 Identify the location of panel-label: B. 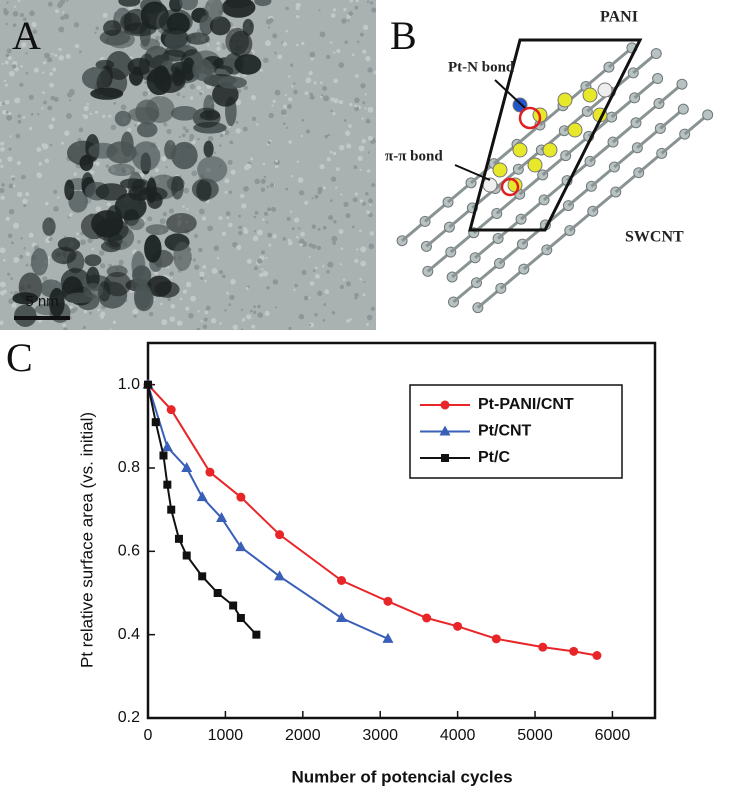
(403, 35).